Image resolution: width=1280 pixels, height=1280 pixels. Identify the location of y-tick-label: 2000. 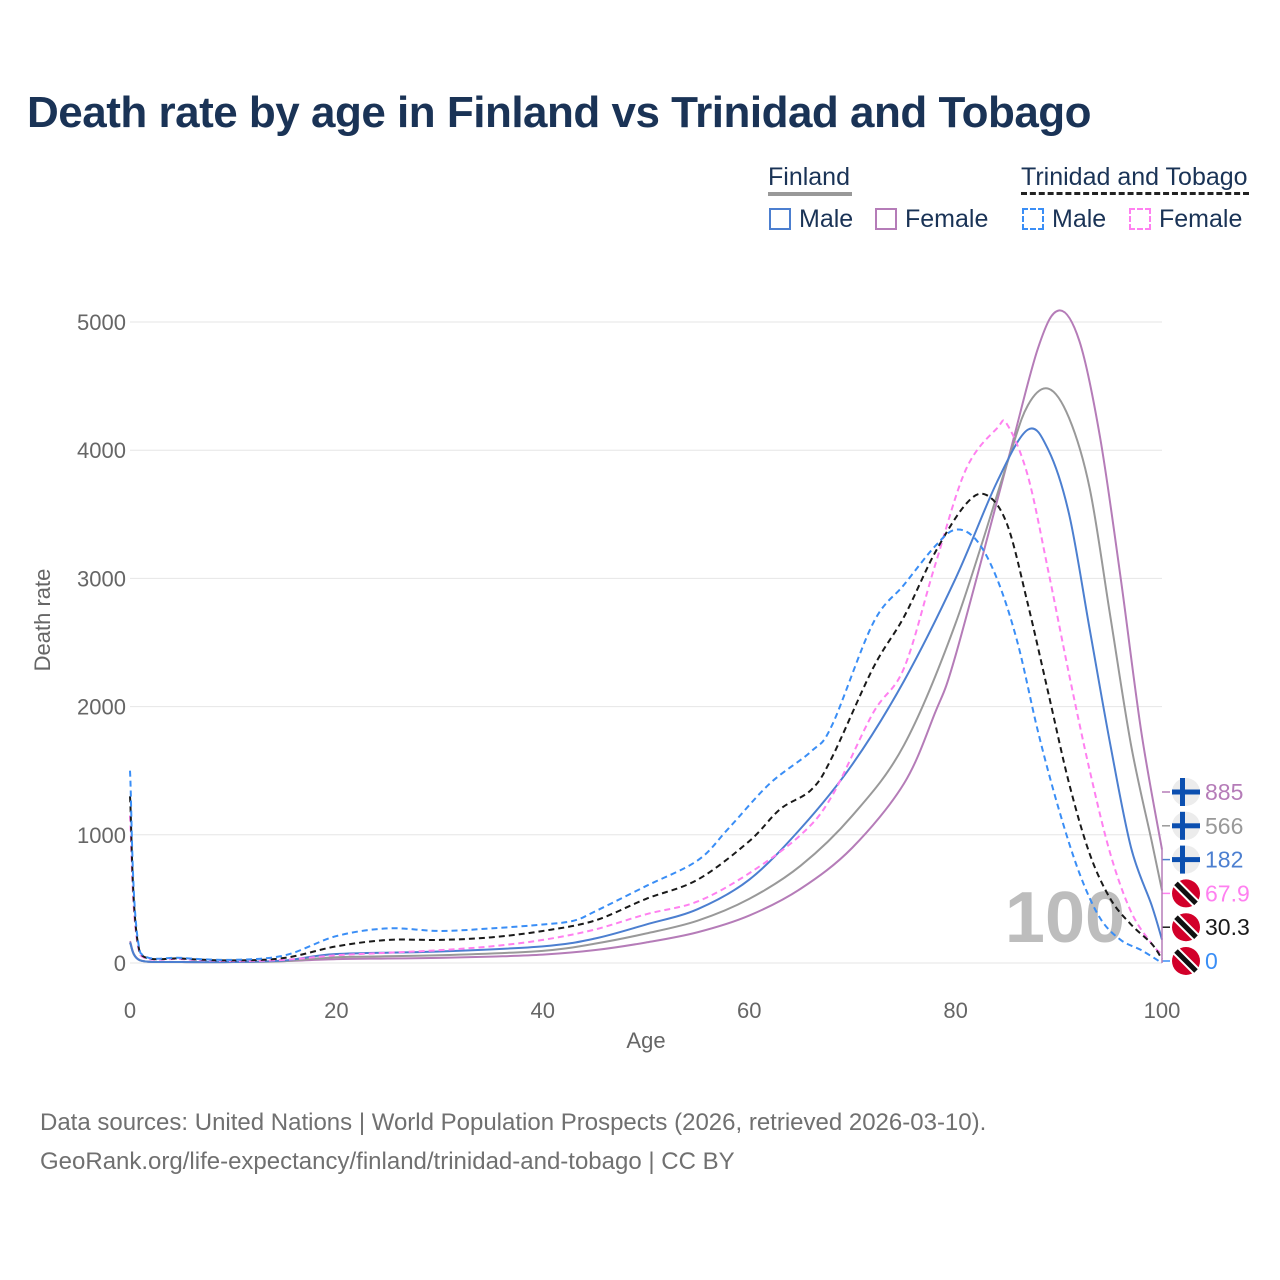
(101, 707).